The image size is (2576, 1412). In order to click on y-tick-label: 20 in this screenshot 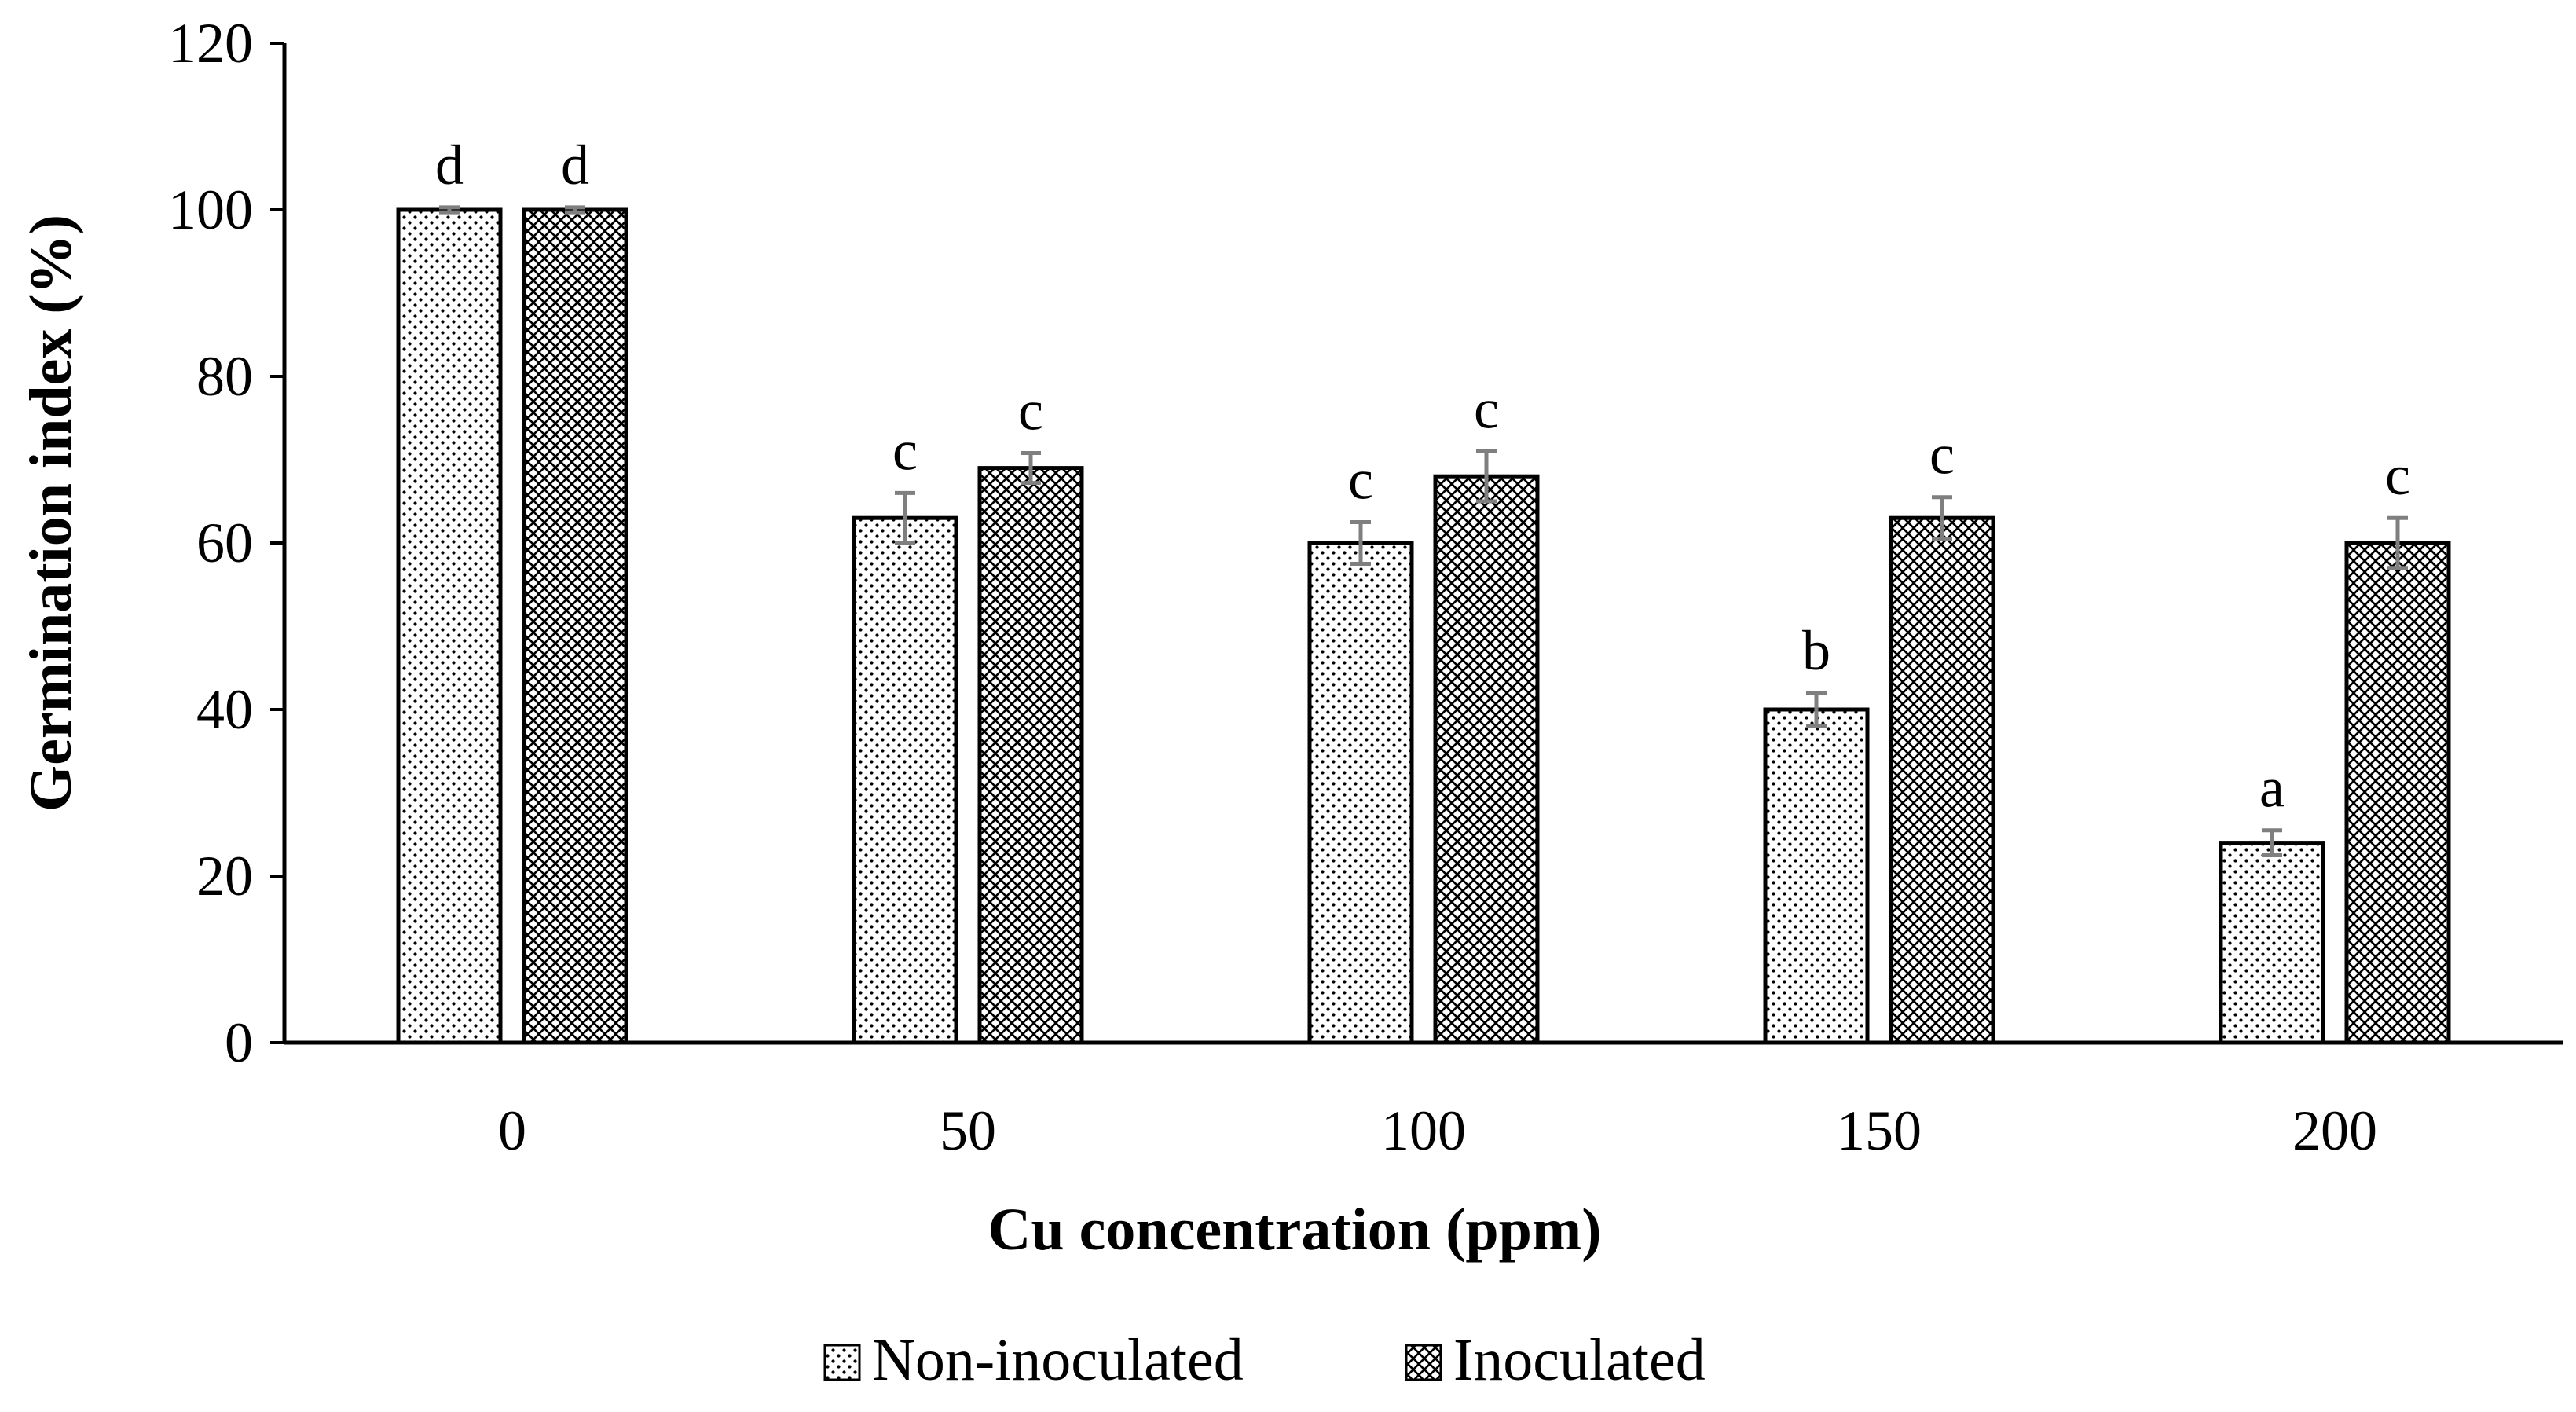, I will do `click(224, 876)`.